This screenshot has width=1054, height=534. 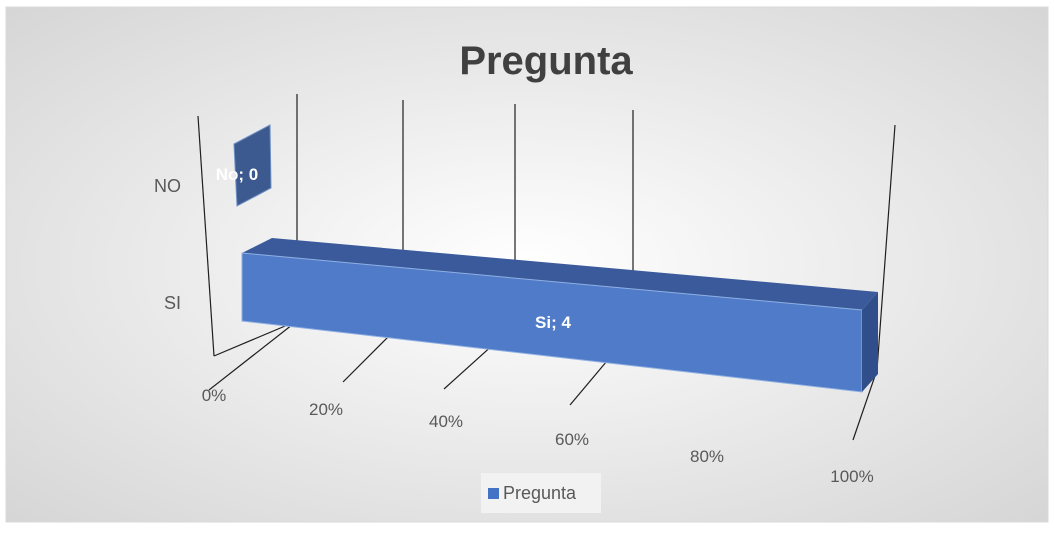 I want to click on legend-box, so click(x=541, y=493).